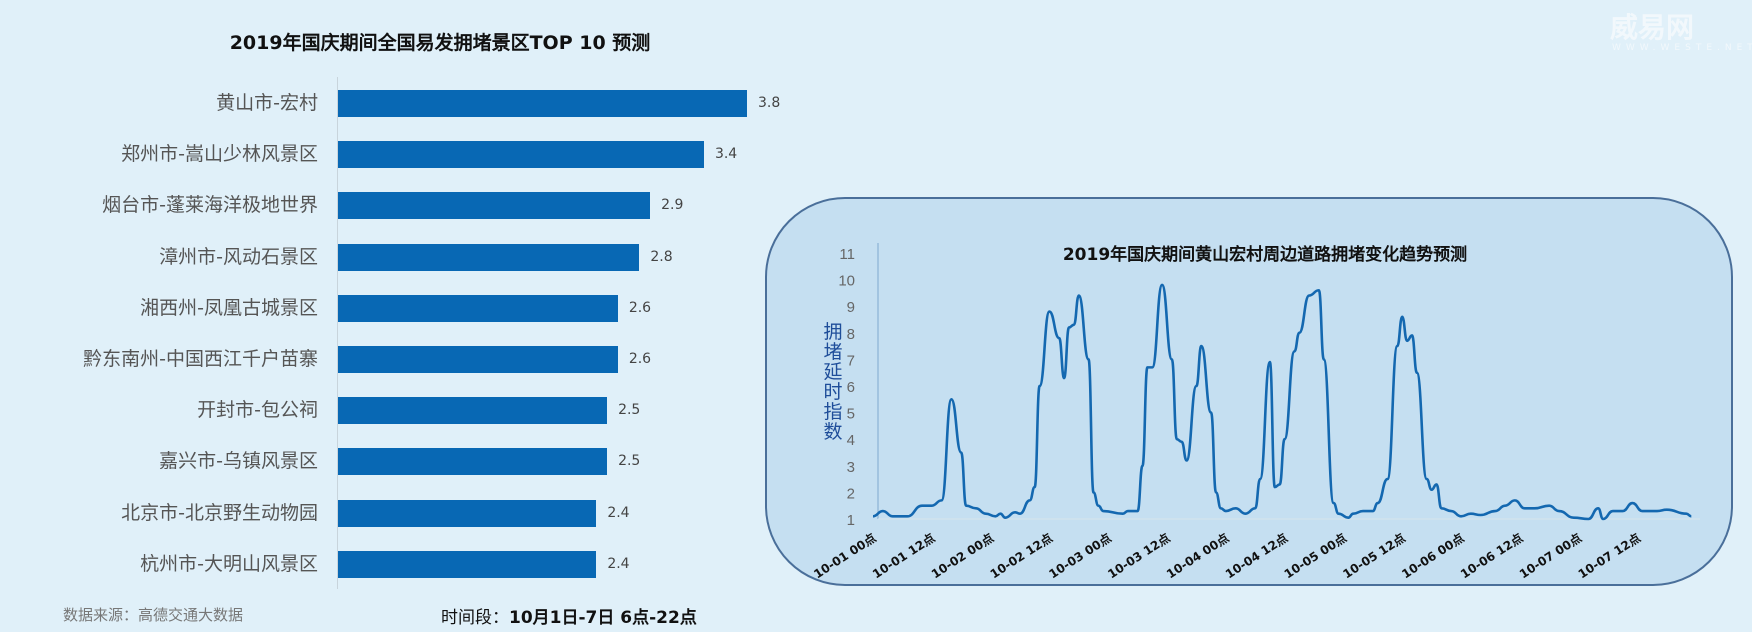  Describe the element at coordinates (219, 154) in the screenshot. I see `bar-category-label: 郑州市-嵩山少林风景区` at that location.